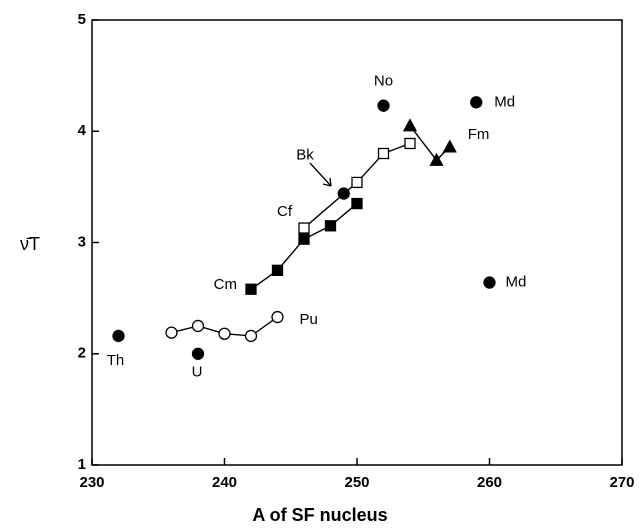  What do you see at coordinates (327, 182) in the screenshot?
I see `arrow-head` at bounding box center [327, 182].